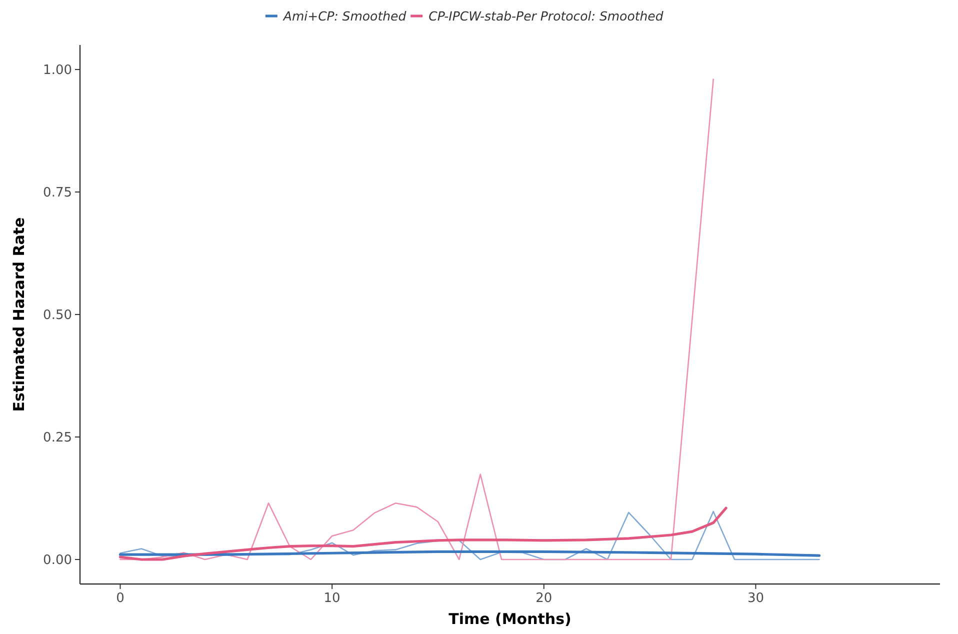 Image resolution: width=958 pixels, height=634 pixels. What do you see at coordinates (57, 438) in the screenshot?
I see `y-tick-label: 0.25` at bounding box center [57, 438].